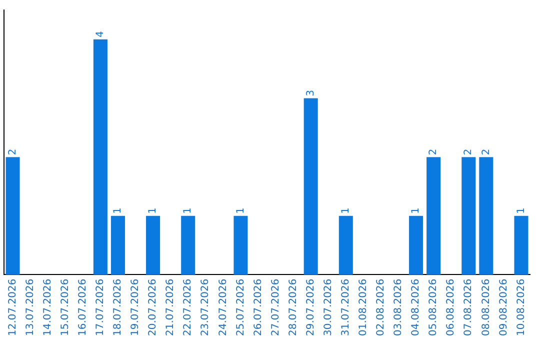 This screenshot has width=540, height=340. I want to click on x-tick-label: 01.08.2026, so click(364, 307).